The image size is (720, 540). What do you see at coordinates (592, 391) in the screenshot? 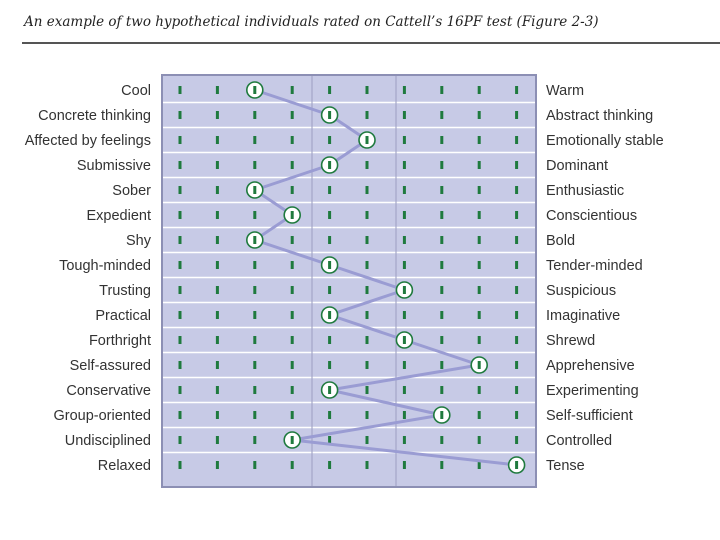
I see `right-trait-label: Experimenting` at bounding box center [592, 391].